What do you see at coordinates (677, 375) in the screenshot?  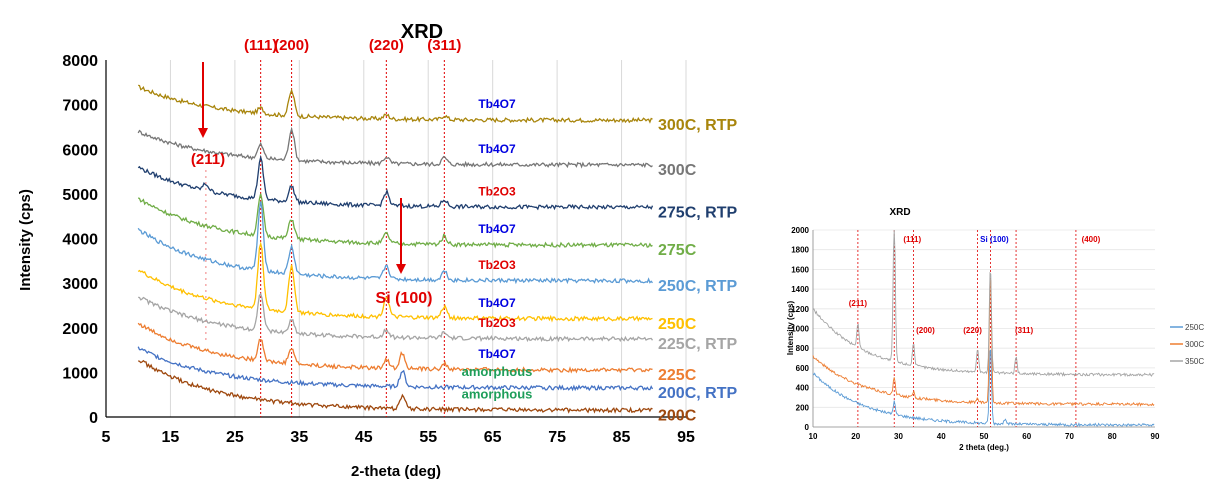 I see `main-series-label: 225C` at bounding box center [677, 375].